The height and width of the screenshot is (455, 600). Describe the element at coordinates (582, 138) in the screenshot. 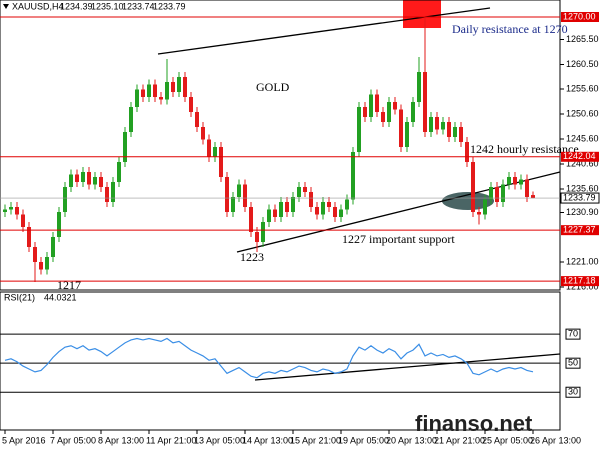

I see `y-tick-label: 1245.60` at that location.